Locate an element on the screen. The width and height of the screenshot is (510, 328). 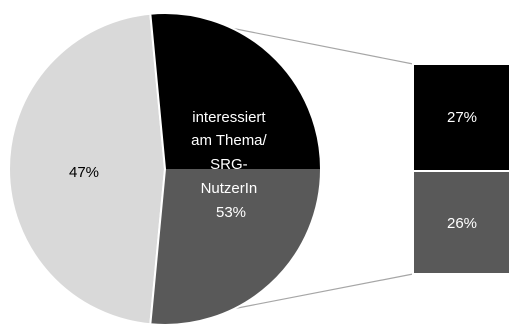
bar-label-26: 26% is located at coordinates (462, 223).